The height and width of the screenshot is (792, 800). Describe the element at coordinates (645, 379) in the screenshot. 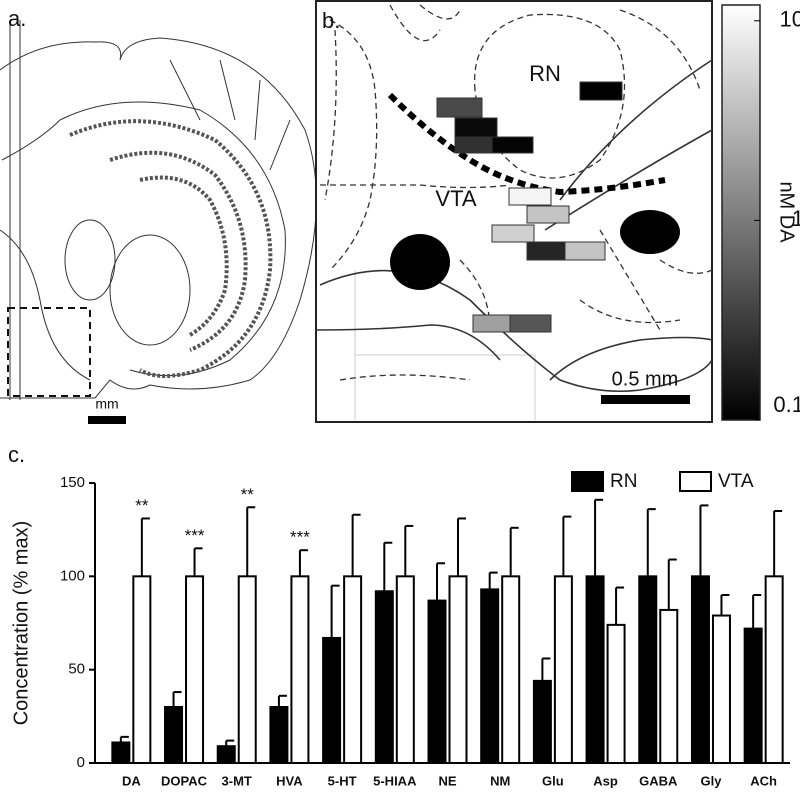

I see `scale-label: 0.5 mm` at that location.